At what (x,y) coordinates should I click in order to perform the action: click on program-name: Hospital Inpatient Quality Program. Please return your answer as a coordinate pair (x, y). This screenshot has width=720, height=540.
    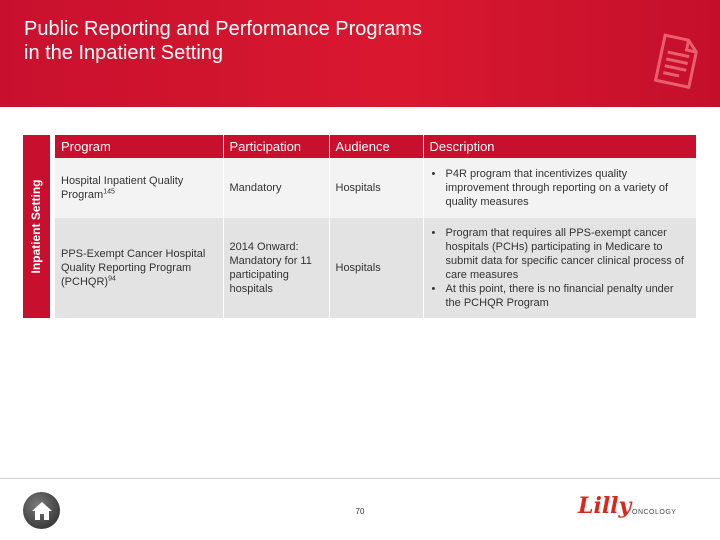
    Looking at the image, I should click on (122, 188).